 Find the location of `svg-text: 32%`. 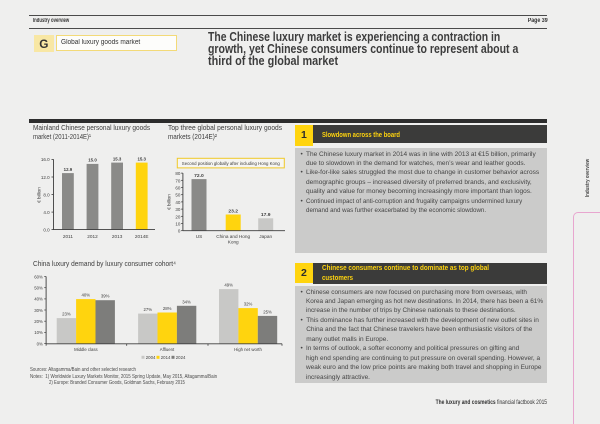

svg-text: 32% is located at coordinates (248, 304).